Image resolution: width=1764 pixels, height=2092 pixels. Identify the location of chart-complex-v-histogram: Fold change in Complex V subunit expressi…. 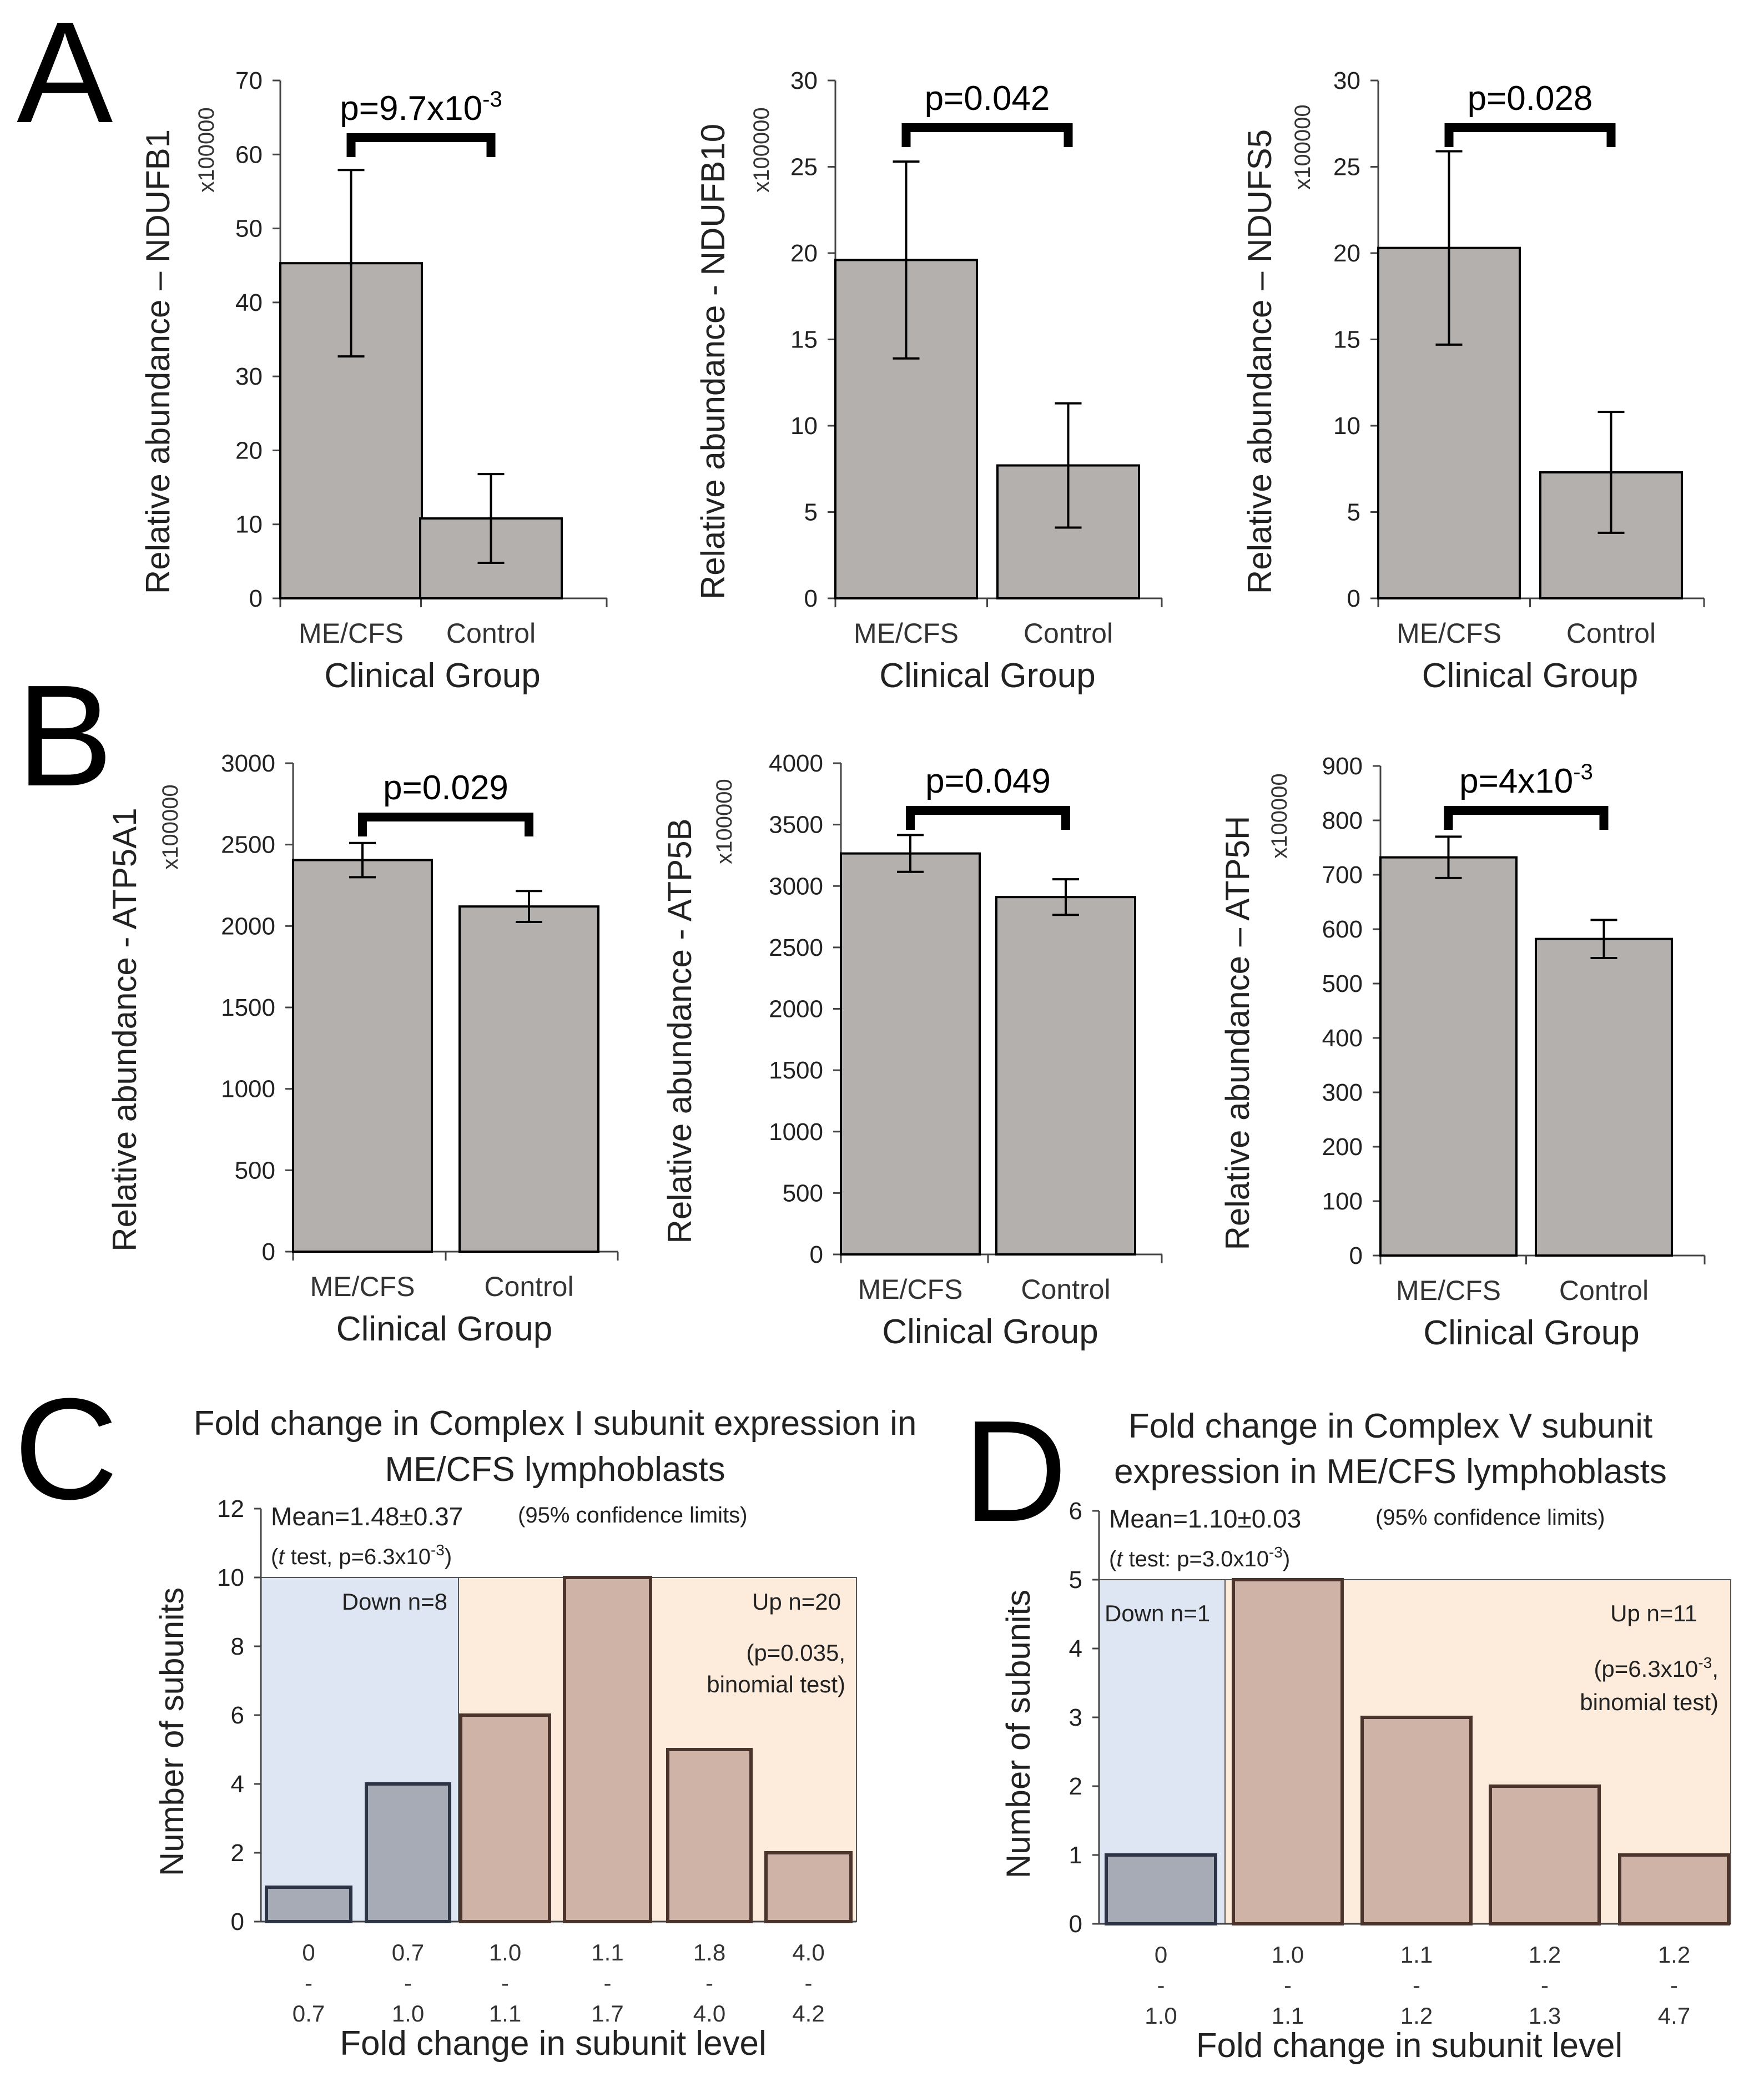
(1365, 1736).